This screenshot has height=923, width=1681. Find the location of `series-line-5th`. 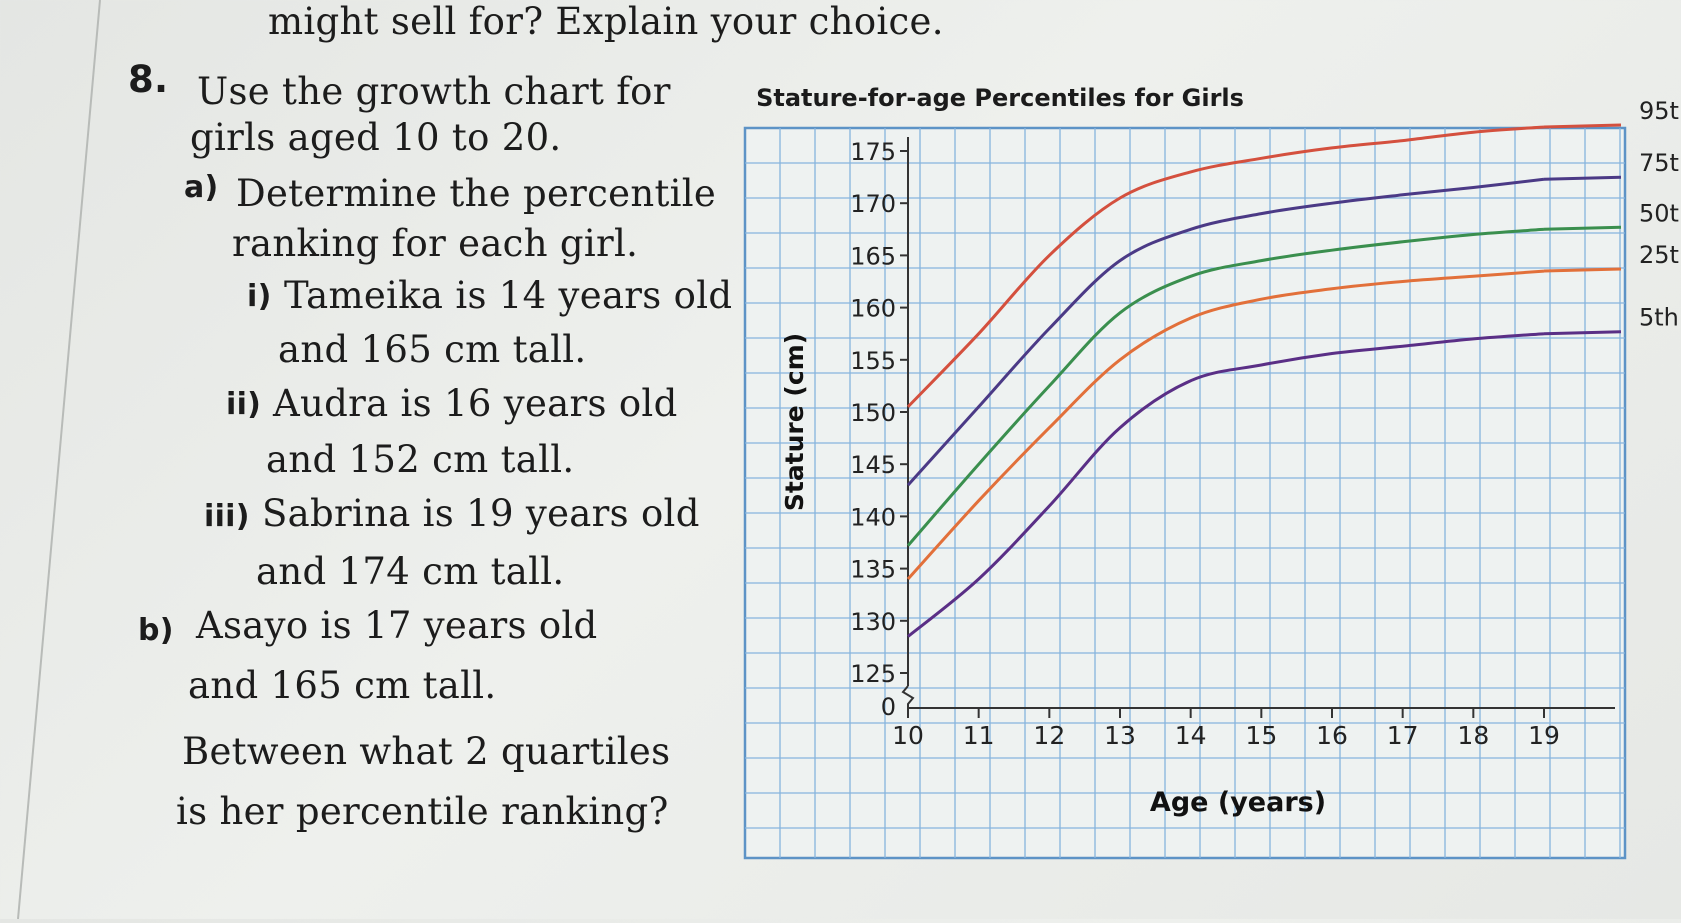

series-line-5th is located at coordinates (1226, 485).